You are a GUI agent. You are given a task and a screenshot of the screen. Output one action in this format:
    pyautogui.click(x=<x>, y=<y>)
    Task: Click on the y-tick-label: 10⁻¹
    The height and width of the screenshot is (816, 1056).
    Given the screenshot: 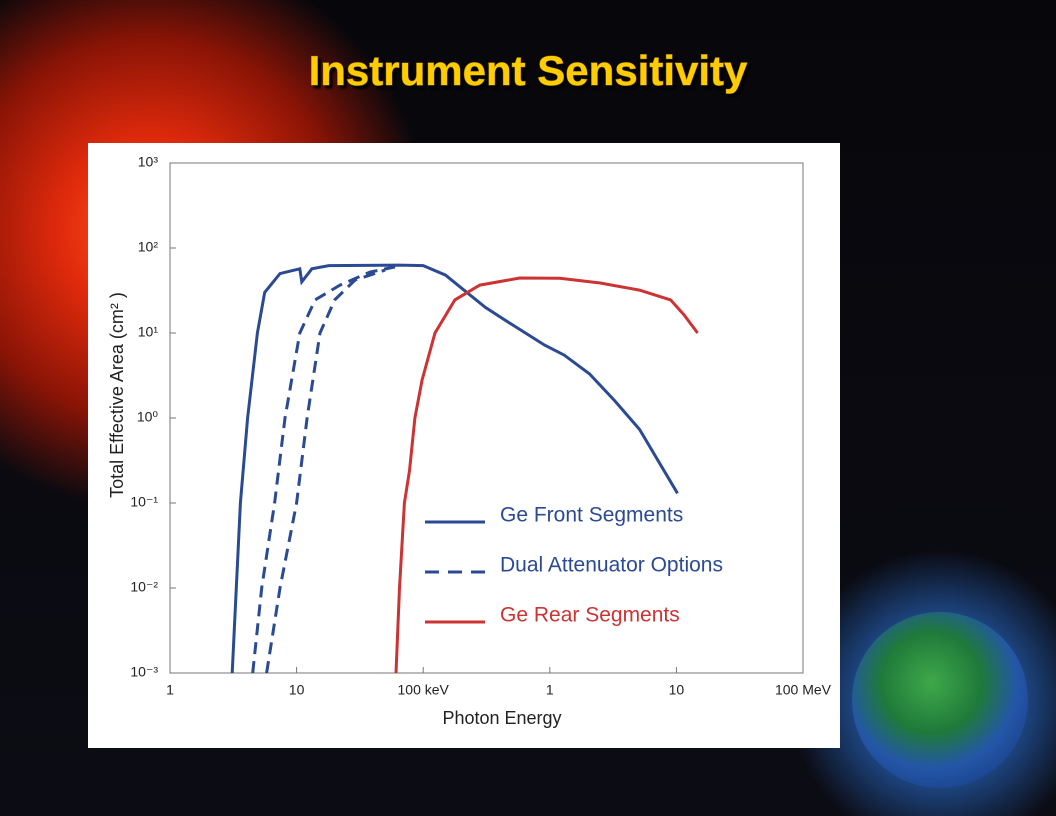 What is the action you would take?
    pyautogui.click(x=144, y=502)
    